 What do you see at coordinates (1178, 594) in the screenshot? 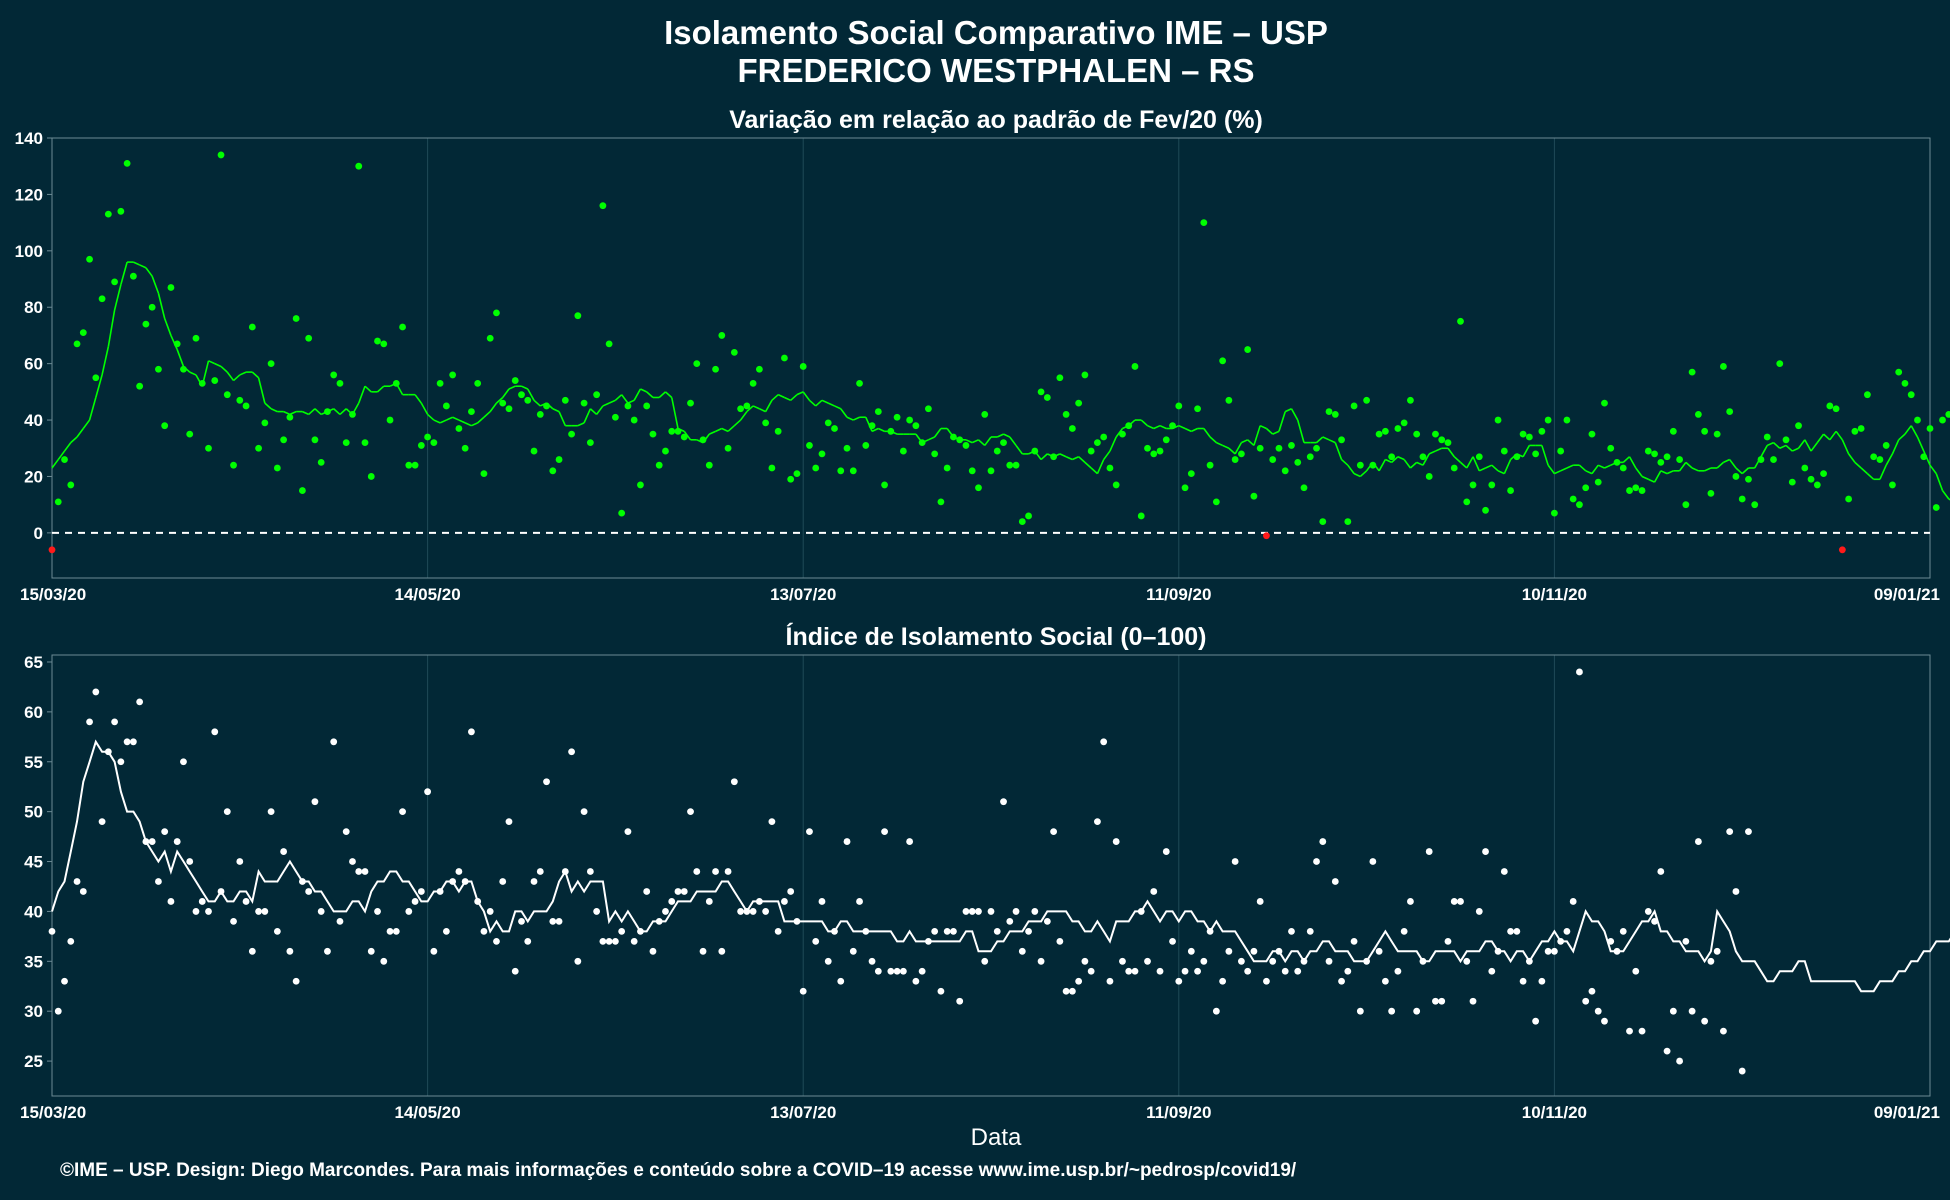
I see `top-x-tick-label: 11/09/20` at bounding box center [1178, 594].